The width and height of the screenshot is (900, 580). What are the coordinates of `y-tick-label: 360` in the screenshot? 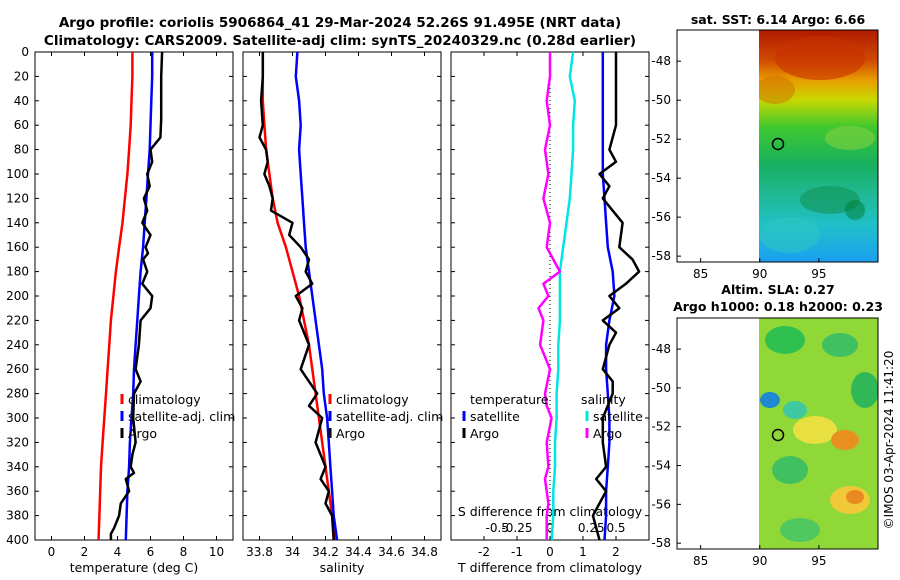 It's located at (17, 491).